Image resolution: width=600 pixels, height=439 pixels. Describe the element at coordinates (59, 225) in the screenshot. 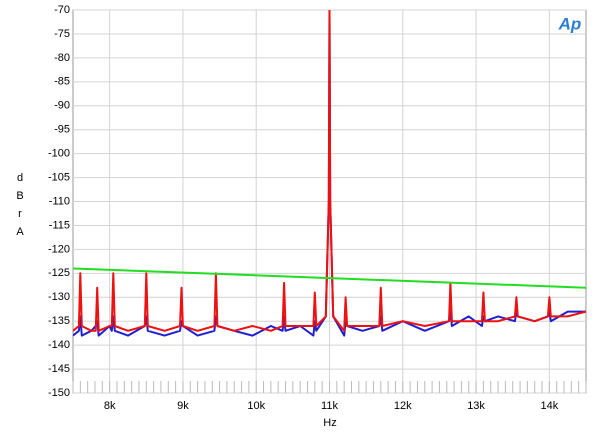

I see `y-tick-label: -115` at that location.